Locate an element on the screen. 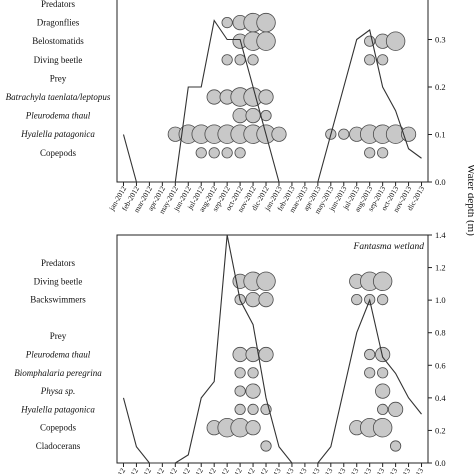  x-tick-label: feb-2012 is located at coordinates (129, 470).